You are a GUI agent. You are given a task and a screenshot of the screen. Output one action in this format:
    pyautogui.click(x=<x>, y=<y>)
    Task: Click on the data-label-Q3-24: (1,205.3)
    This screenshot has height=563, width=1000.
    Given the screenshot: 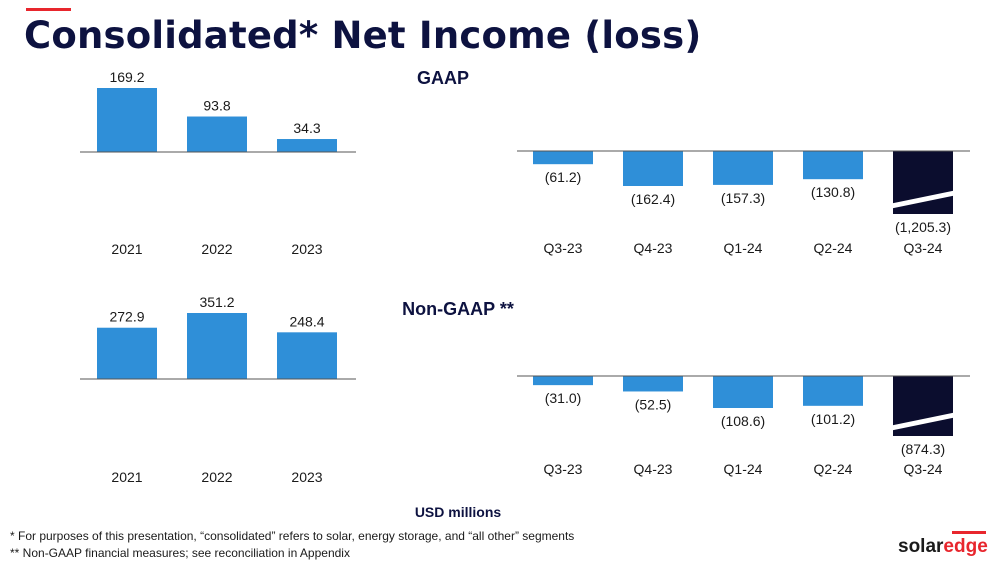 What is the action you would take?
    pyautogui.click(x=923, y=227)
    